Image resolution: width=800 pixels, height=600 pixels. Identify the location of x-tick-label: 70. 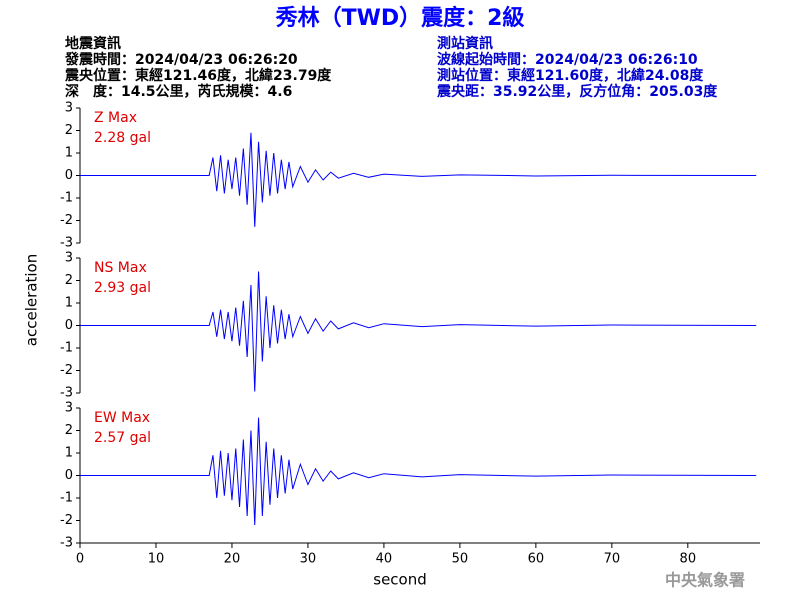
(612, 559).